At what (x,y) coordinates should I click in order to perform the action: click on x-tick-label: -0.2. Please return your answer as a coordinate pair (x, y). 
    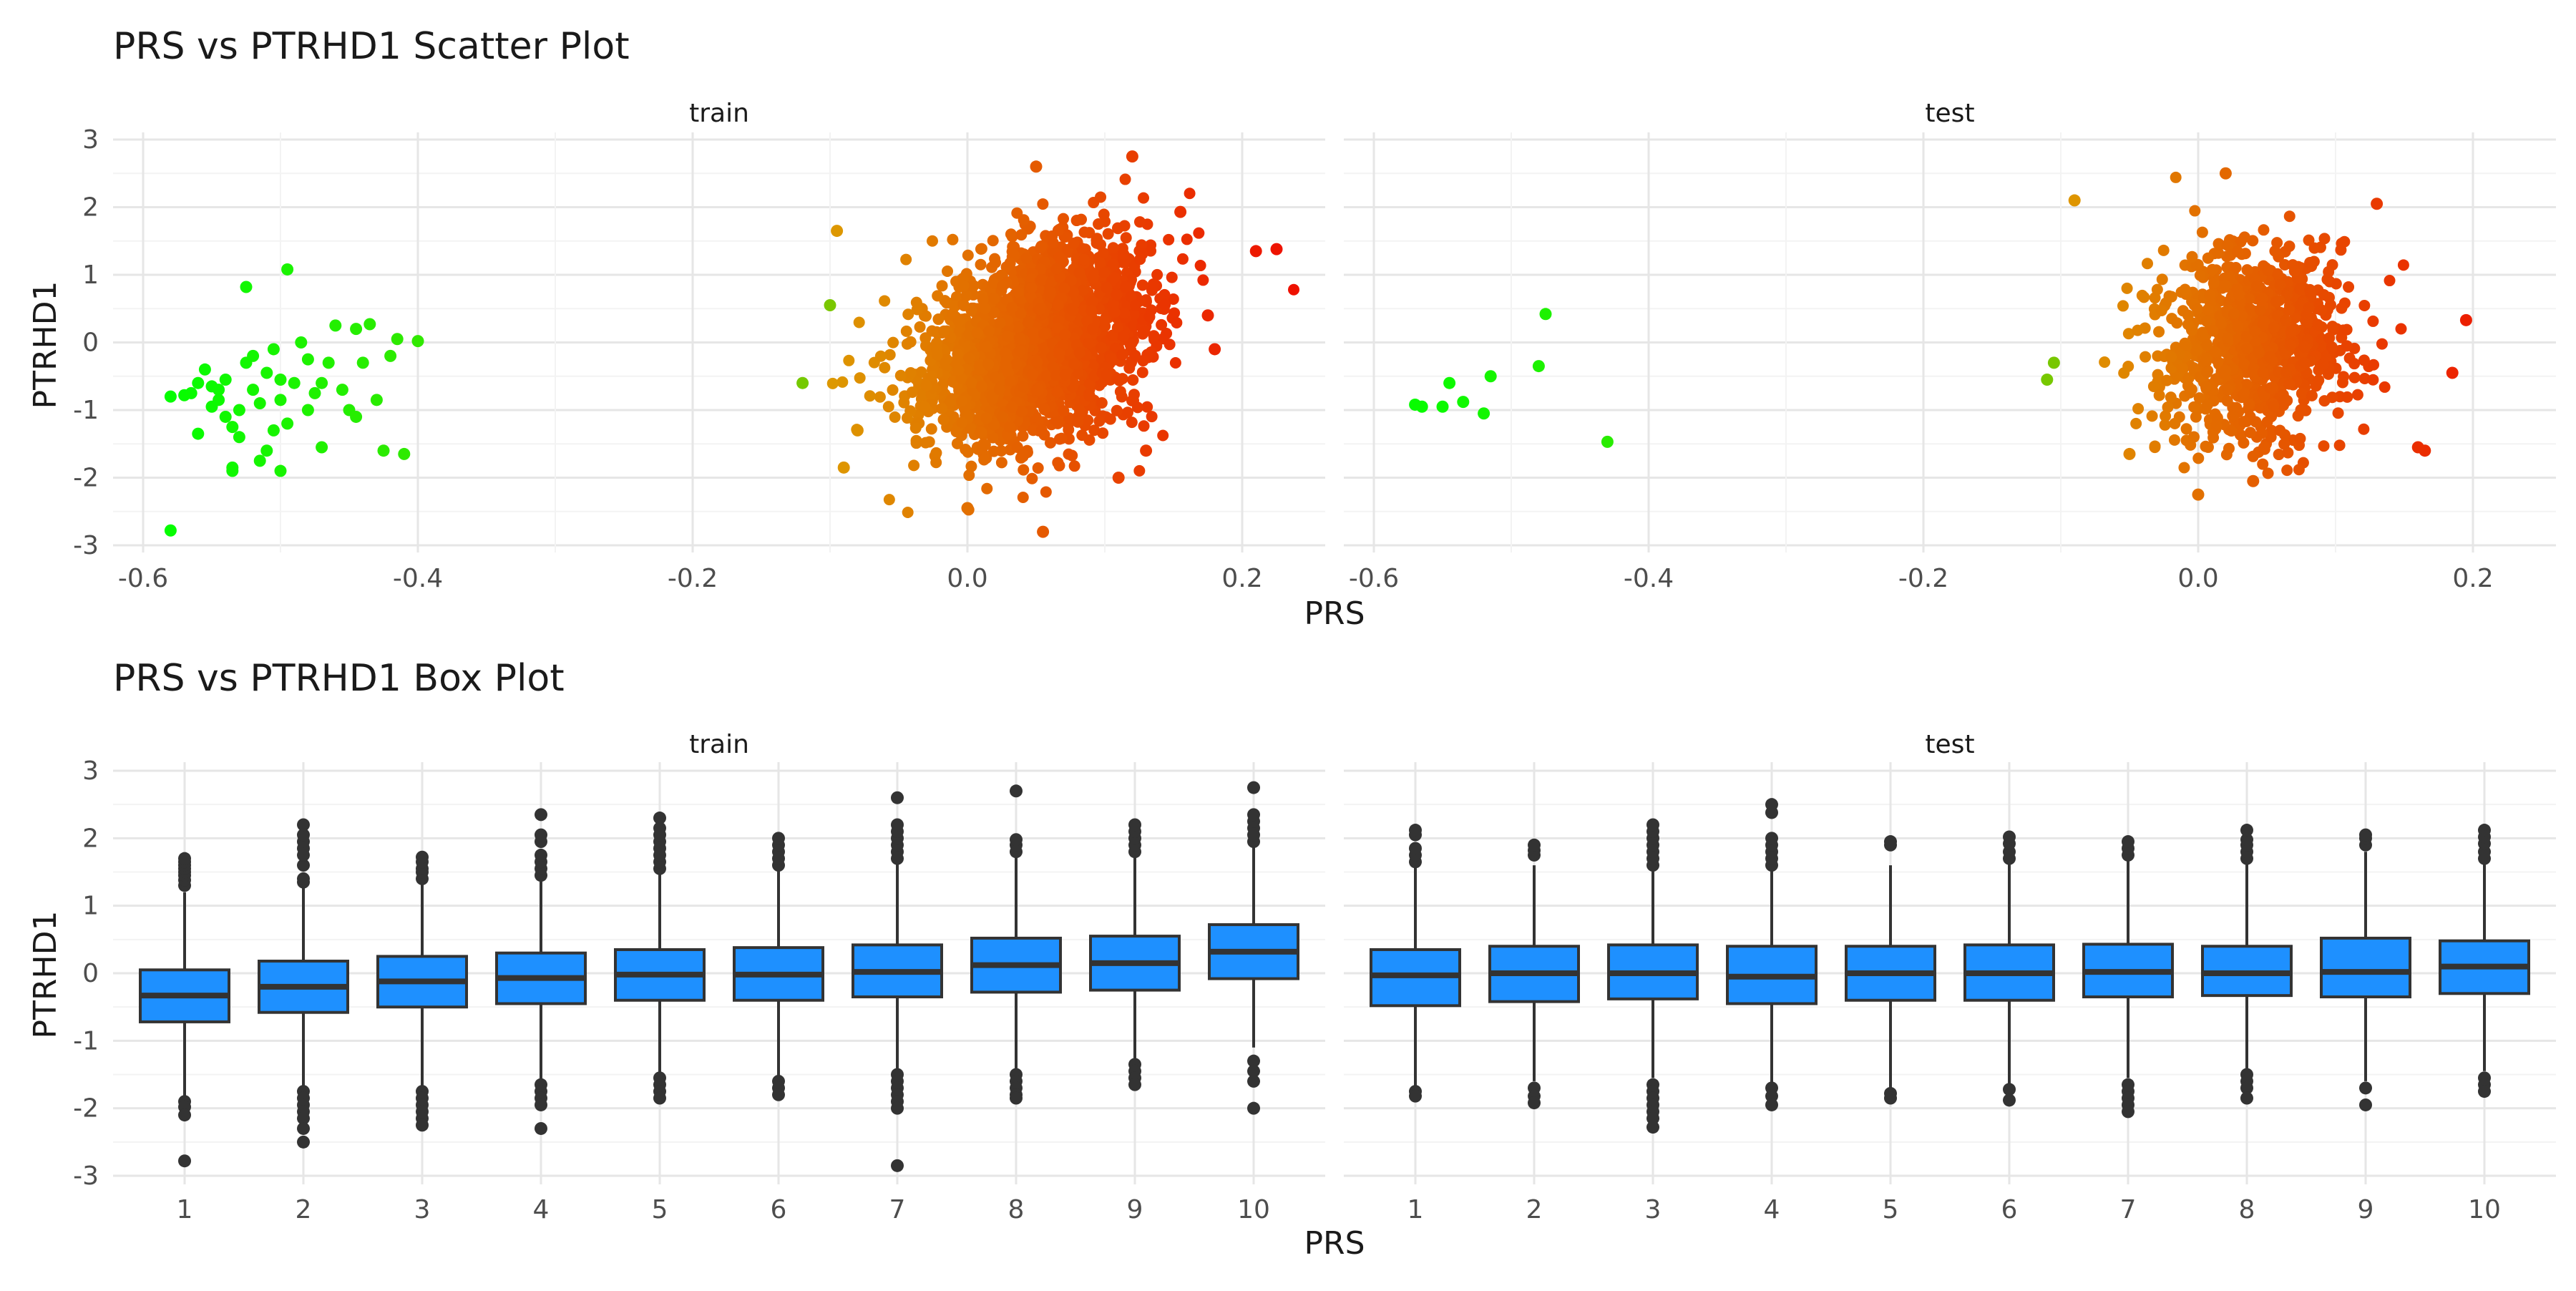
    Looking at the image, I should click on (1923, 578).